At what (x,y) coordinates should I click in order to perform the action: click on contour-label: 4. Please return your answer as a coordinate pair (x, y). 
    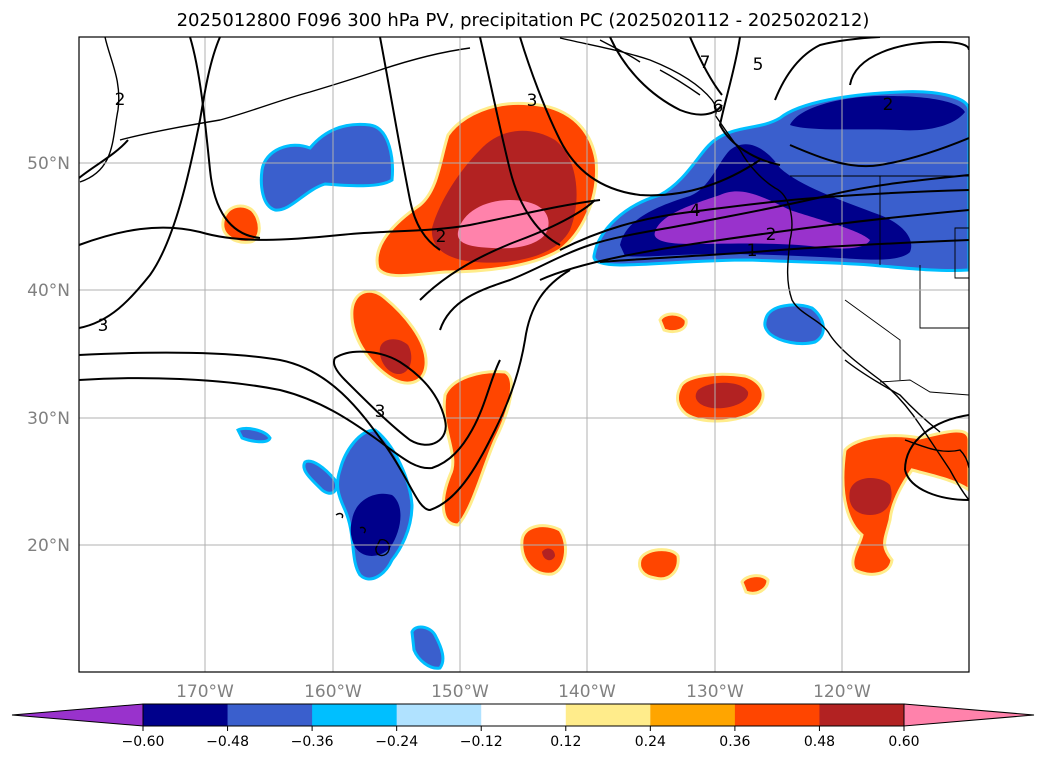
    Looking at the image, I should click on (695, 211).